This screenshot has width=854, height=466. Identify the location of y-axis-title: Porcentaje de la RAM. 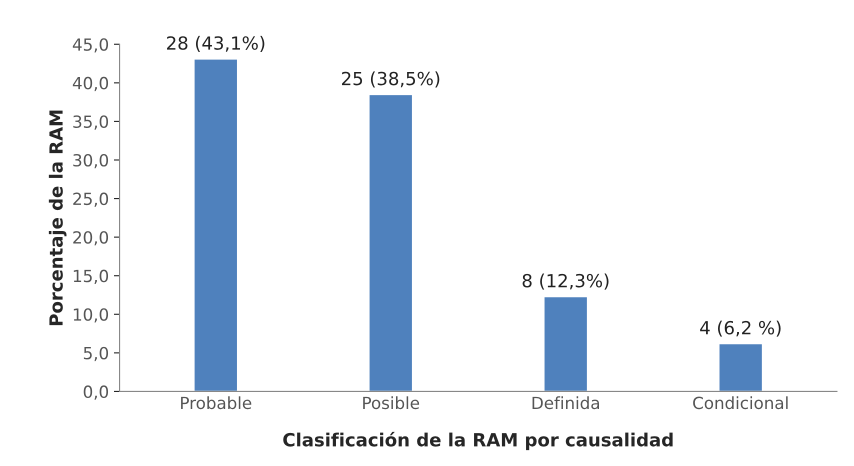
(57, 218).